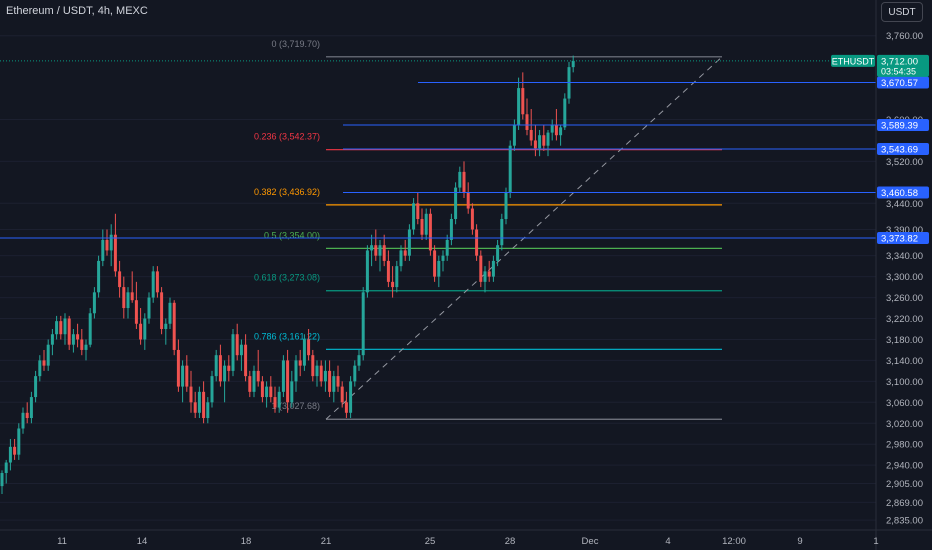 The width and height of the screenshot is (932, 550). I want to click on hline-price-label: 3,589.39, so click(899, 126).